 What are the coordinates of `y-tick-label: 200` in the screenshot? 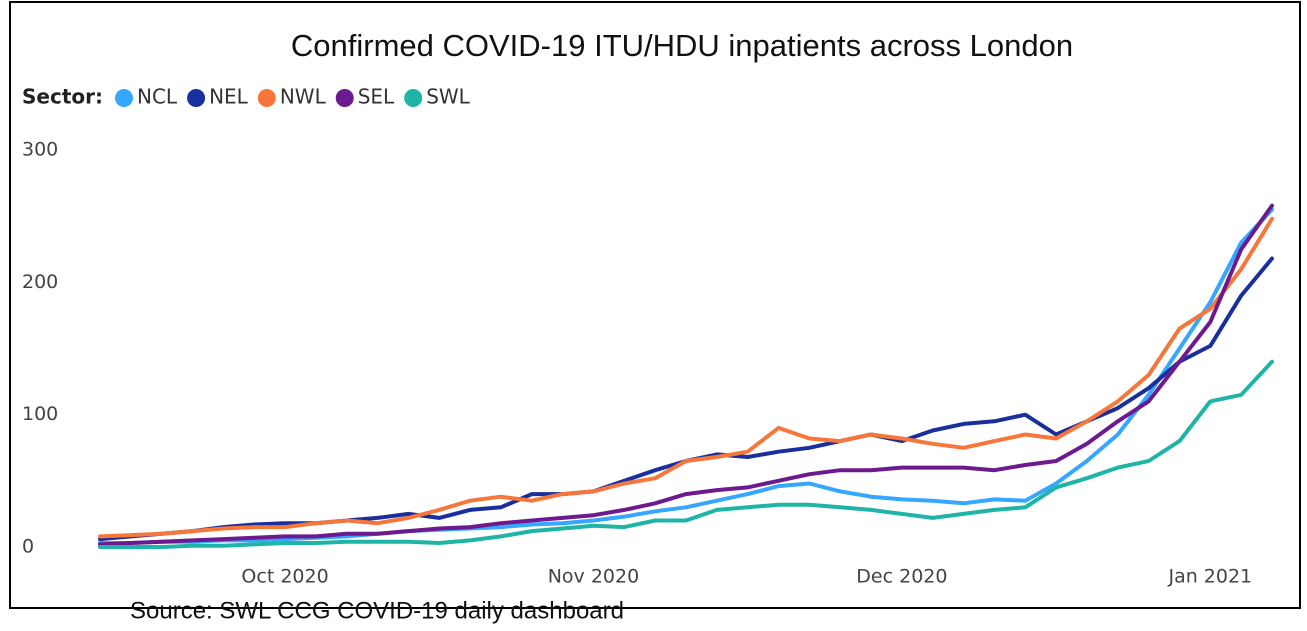 It's located at (40, 282).